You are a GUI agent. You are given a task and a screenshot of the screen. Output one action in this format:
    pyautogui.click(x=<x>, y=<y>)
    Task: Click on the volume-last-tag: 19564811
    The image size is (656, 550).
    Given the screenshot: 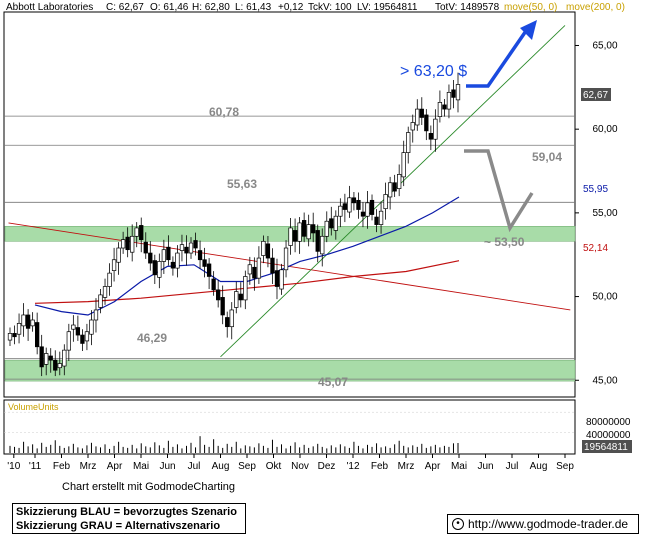 What is the action you would take?
    pyautogui.click(x=607, y=446)
    